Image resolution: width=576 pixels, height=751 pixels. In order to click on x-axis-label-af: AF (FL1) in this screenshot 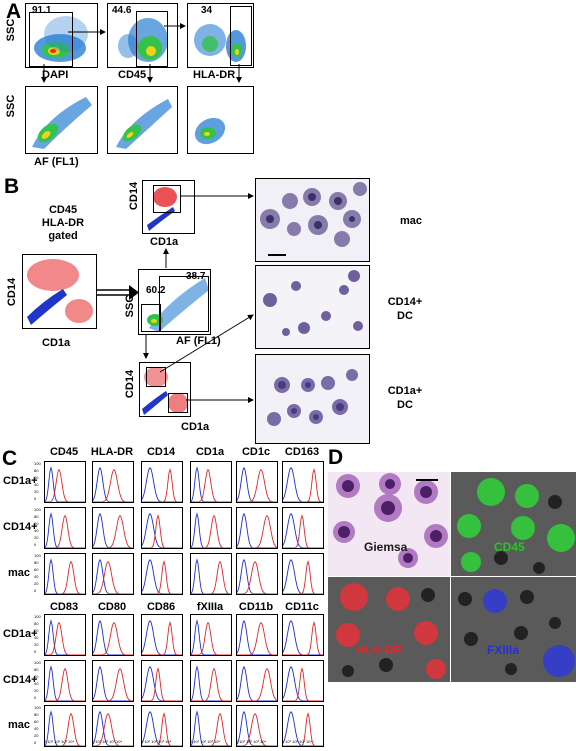, I will do `click(198, 341)`.